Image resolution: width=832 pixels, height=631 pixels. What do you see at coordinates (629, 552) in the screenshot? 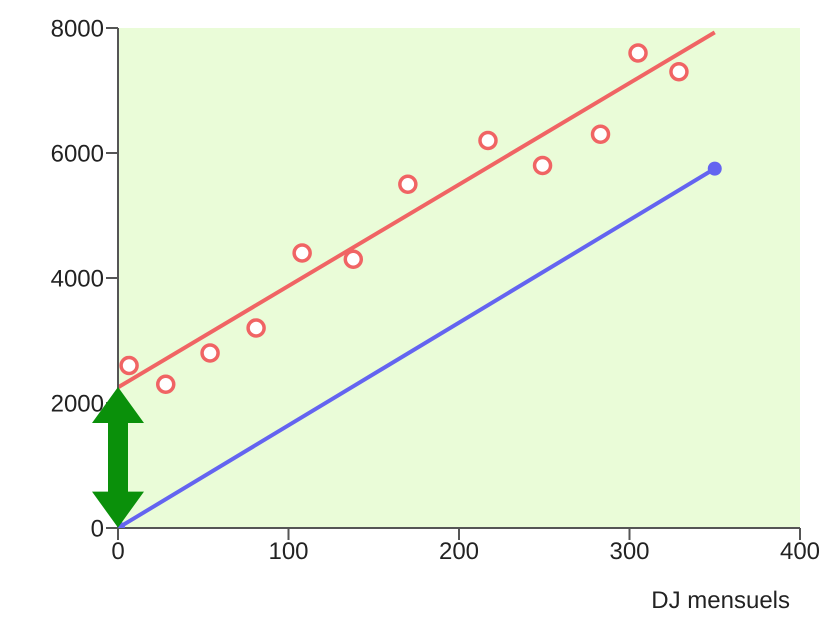
I see `x-tick-label: 300` at bounding box center [629, 552].